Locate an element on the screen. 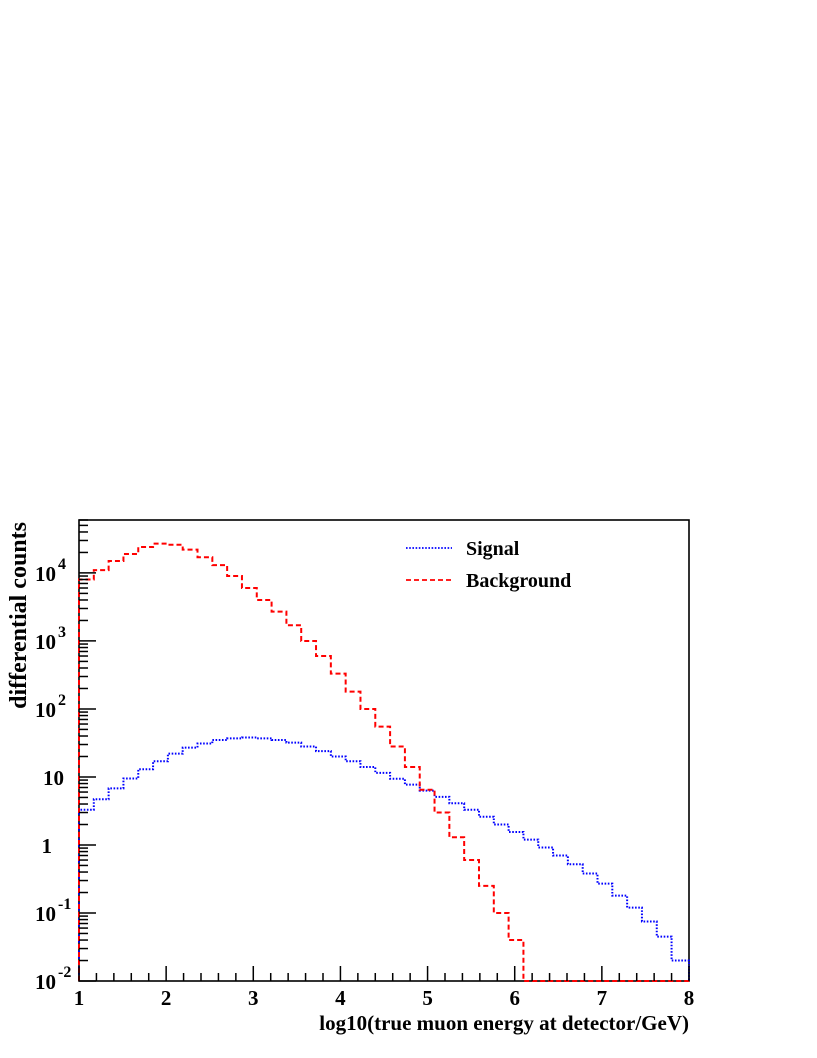 This screenshot has height=1058, width=817. legend-label-background: Background is located at coordinates (518, 581).